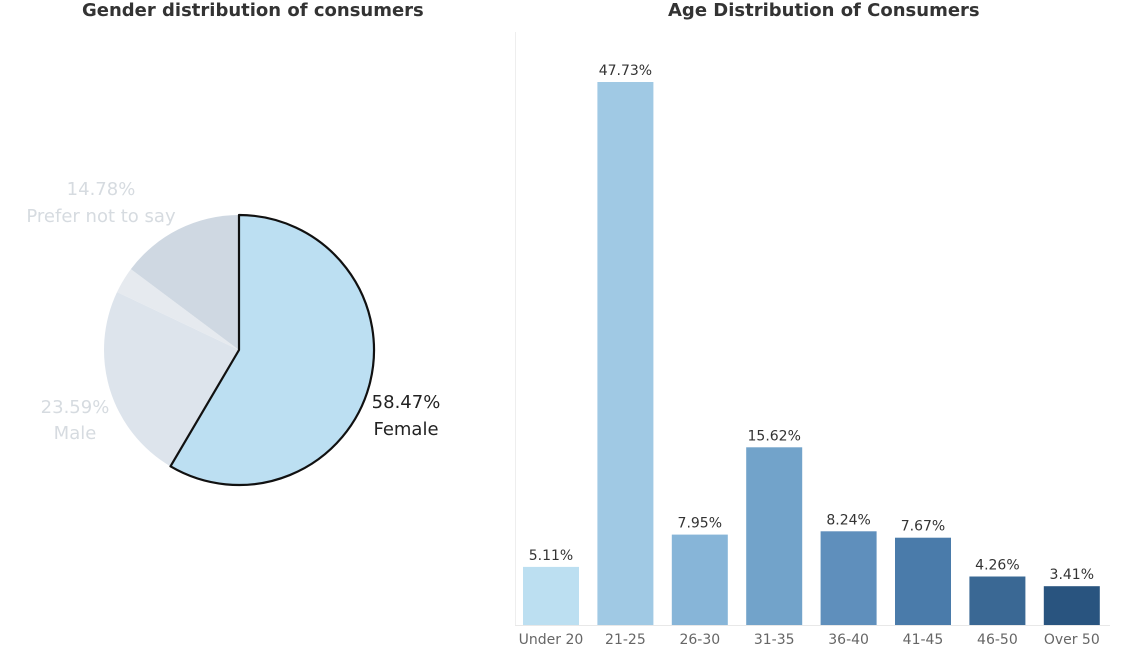 The image size is (1134, 658). I want to click on bar-value-label-46-50: 4.26%, so click(997, 566).